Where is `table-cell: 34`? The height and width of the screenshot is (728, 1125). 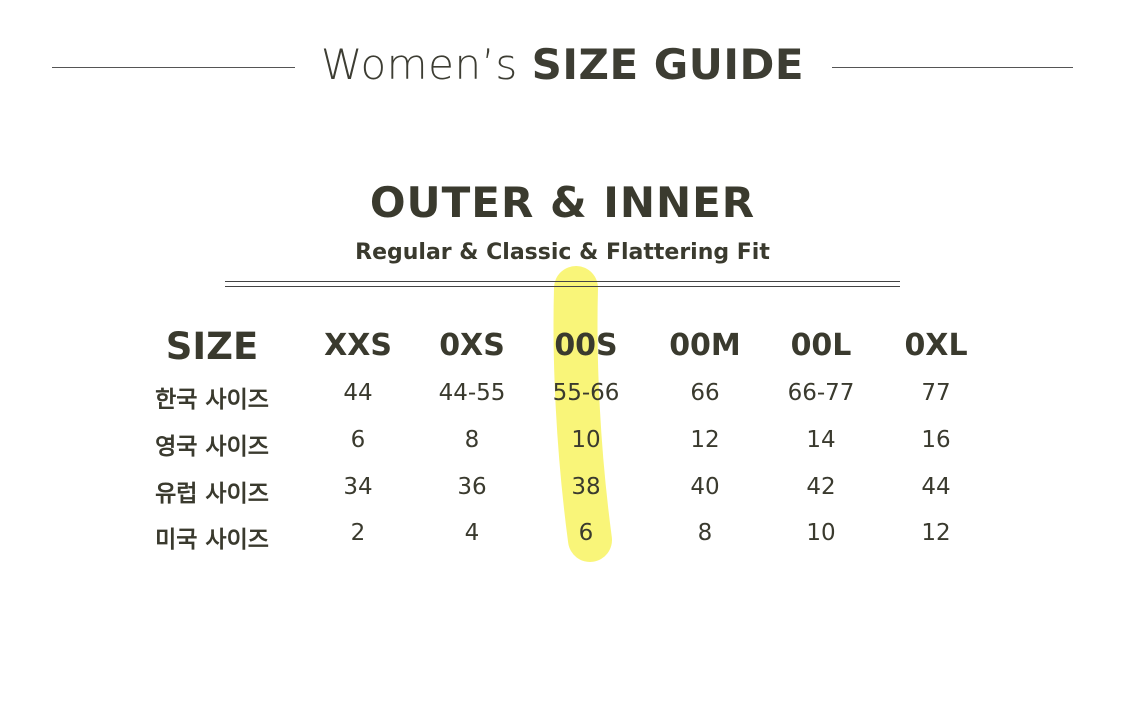 table-cell: 34 is located at coordinates (358, 487).